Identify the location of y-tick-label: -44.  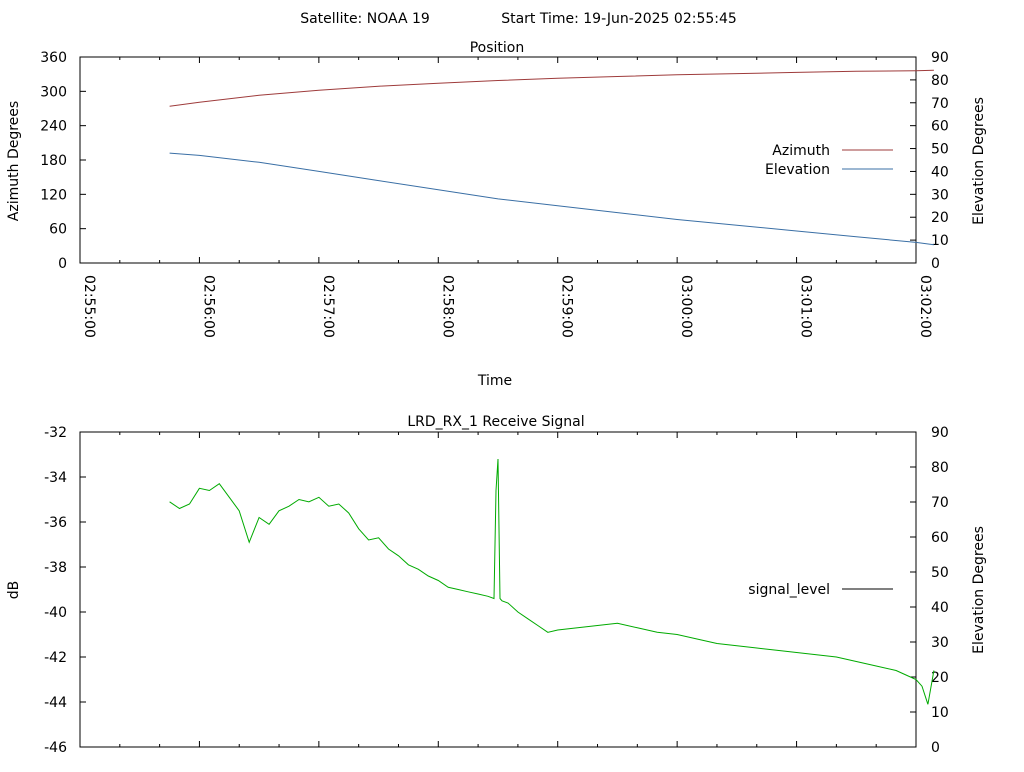
(55, 703).